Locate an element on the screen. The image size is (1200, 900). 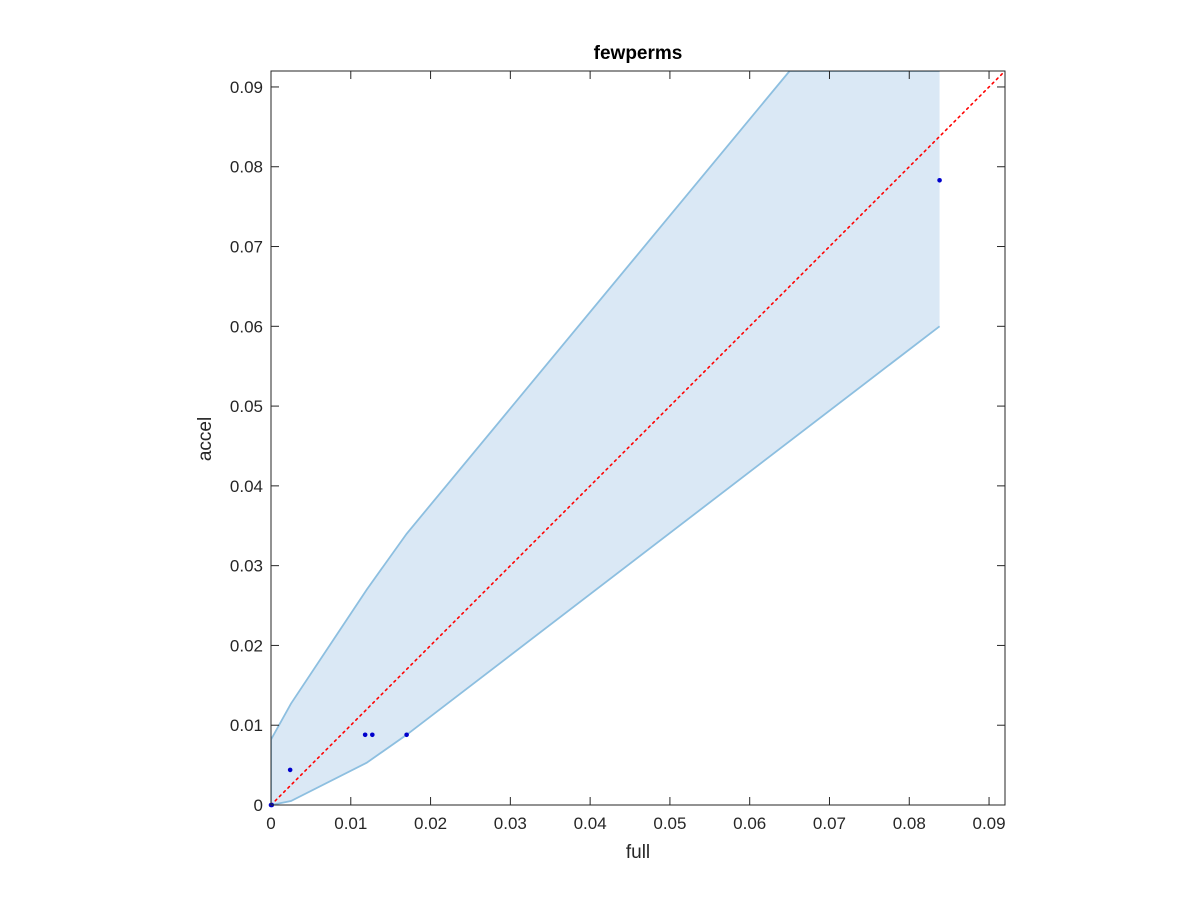
x-axis-label: full is located at coordinates (638, 852).